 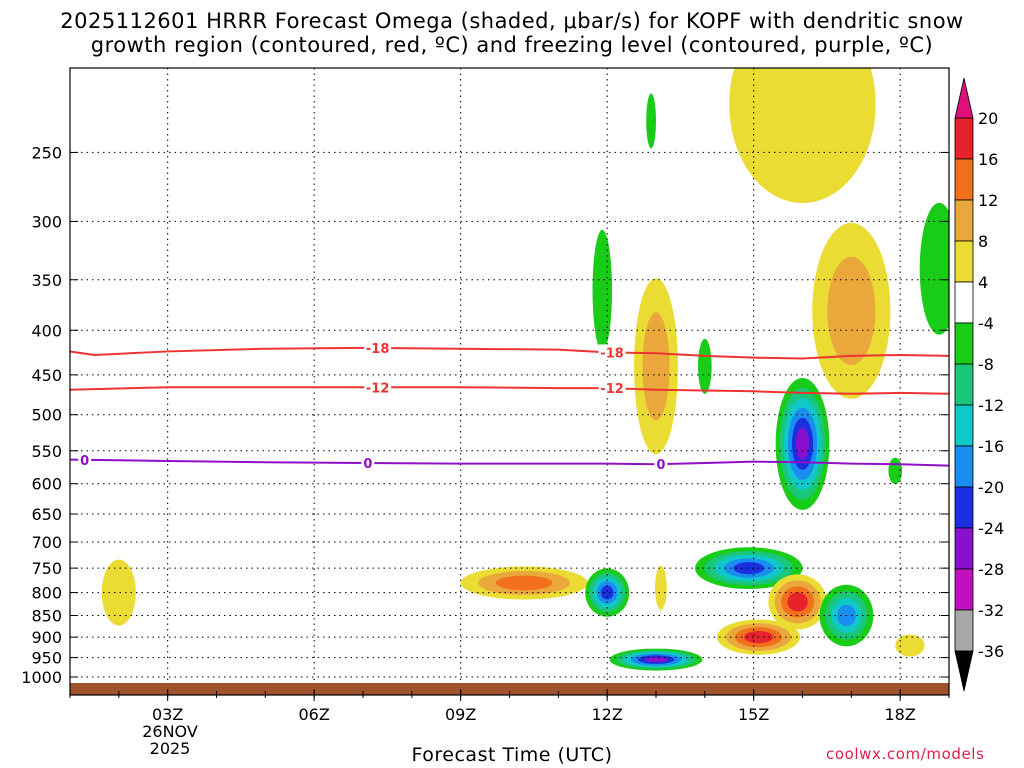 I want to click on credit-link: coolwx.com/models, so click(x=905, y=754).